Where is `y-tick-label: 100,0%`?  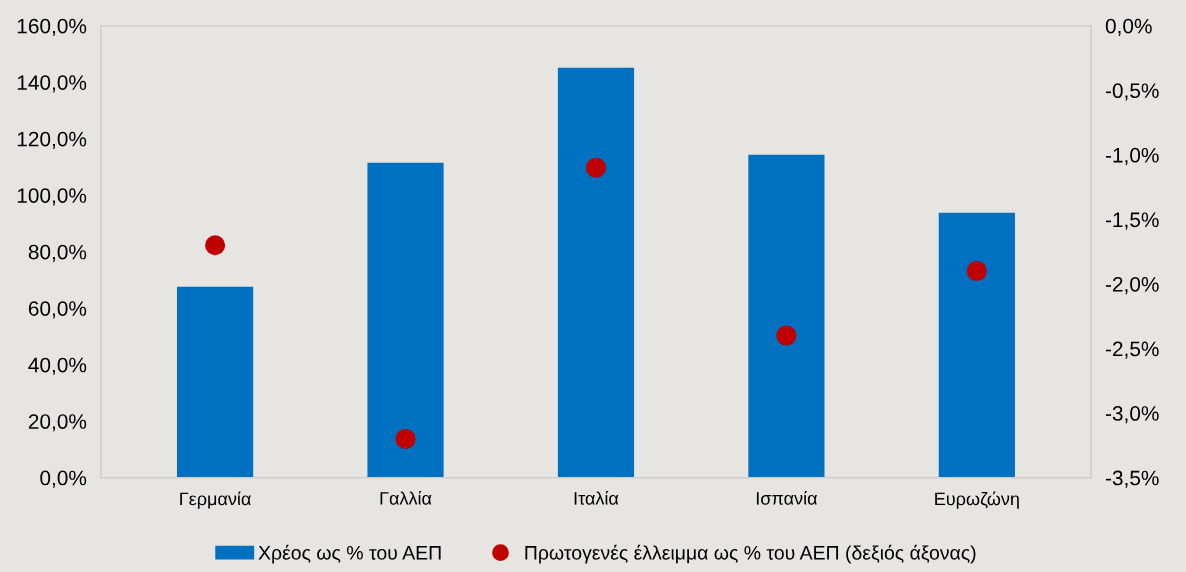 y-tick-label: 100,0% is located at coordinates (52, 197).